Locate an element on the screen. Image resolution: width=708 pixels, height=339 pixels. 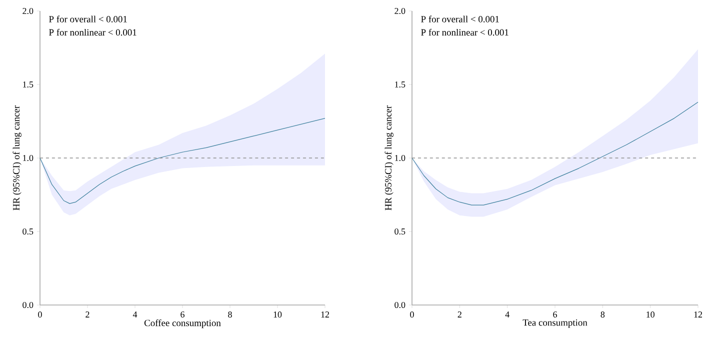
x-axis-title: Coffee consumption is located at coordinates (182, 323).